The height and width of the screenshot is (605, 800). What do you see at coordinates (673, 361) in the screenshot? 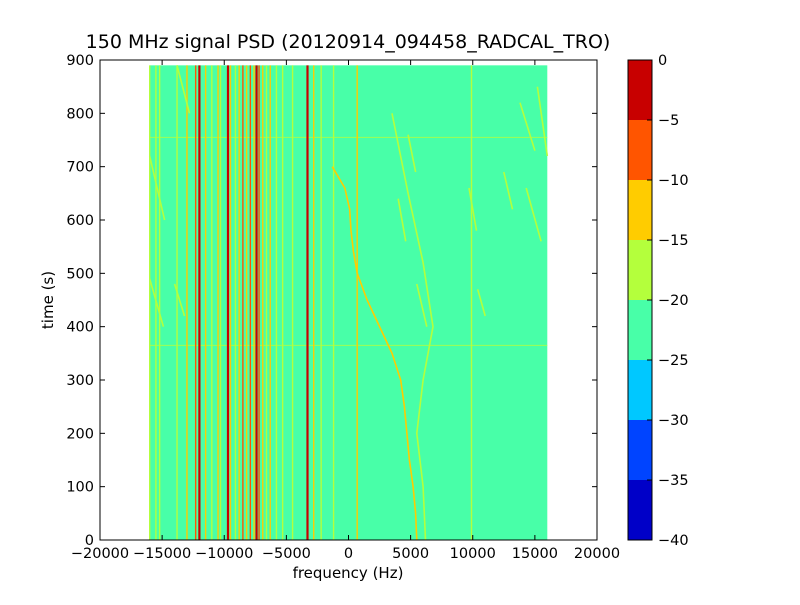
I see `colorbar-tick-label: −25` at bounding box center [673, 361].